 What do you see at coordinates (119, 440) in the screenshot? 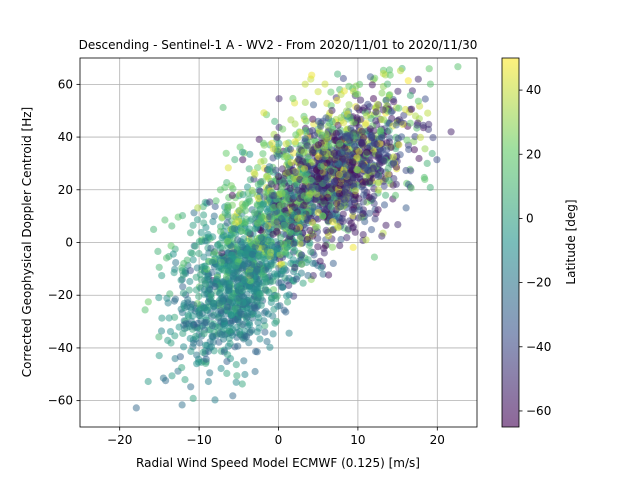
I see `x-tick-label: −20` at bounding box center [119, 440].